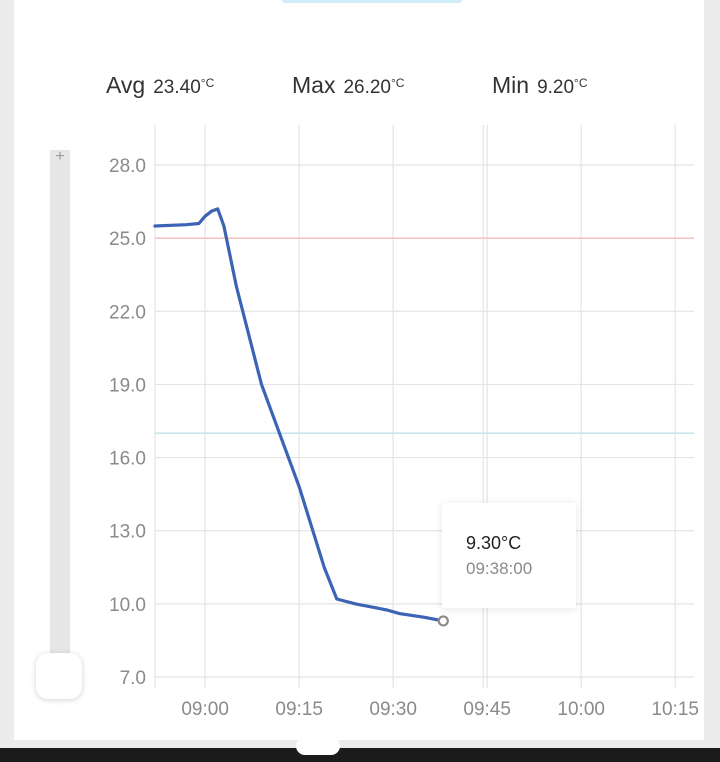 This screenshot has width=720, height=762. Describe the element at coordinates (398, 83) in the screenshot. I see `max-unit: °C` at that location.